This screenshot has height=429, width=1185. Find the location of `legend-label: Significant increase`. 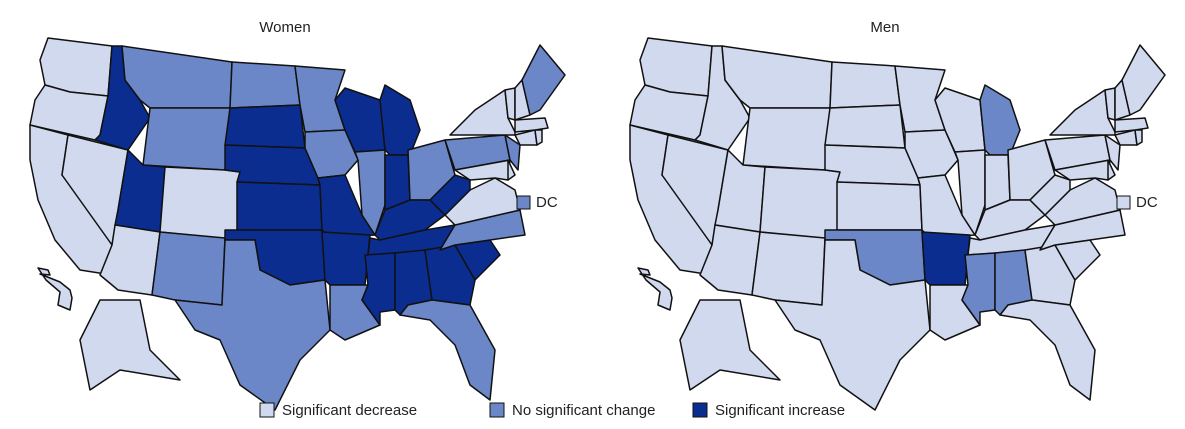

legend-label: Significant increase is located at coordinates (780, 410).